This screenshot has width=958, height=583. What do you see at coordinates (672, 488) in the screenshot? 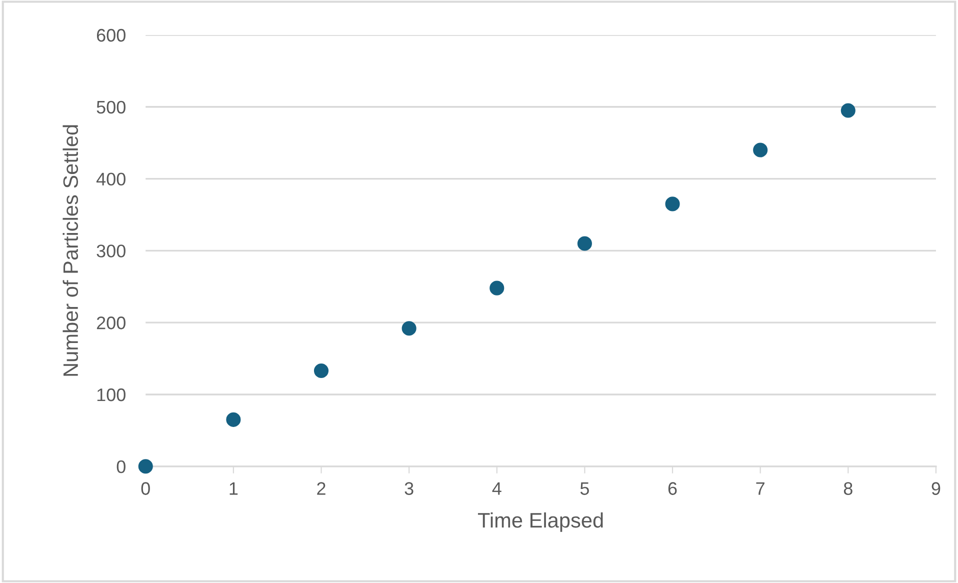
I see `x-tick-label: 6` at bounding box center [672, 488].